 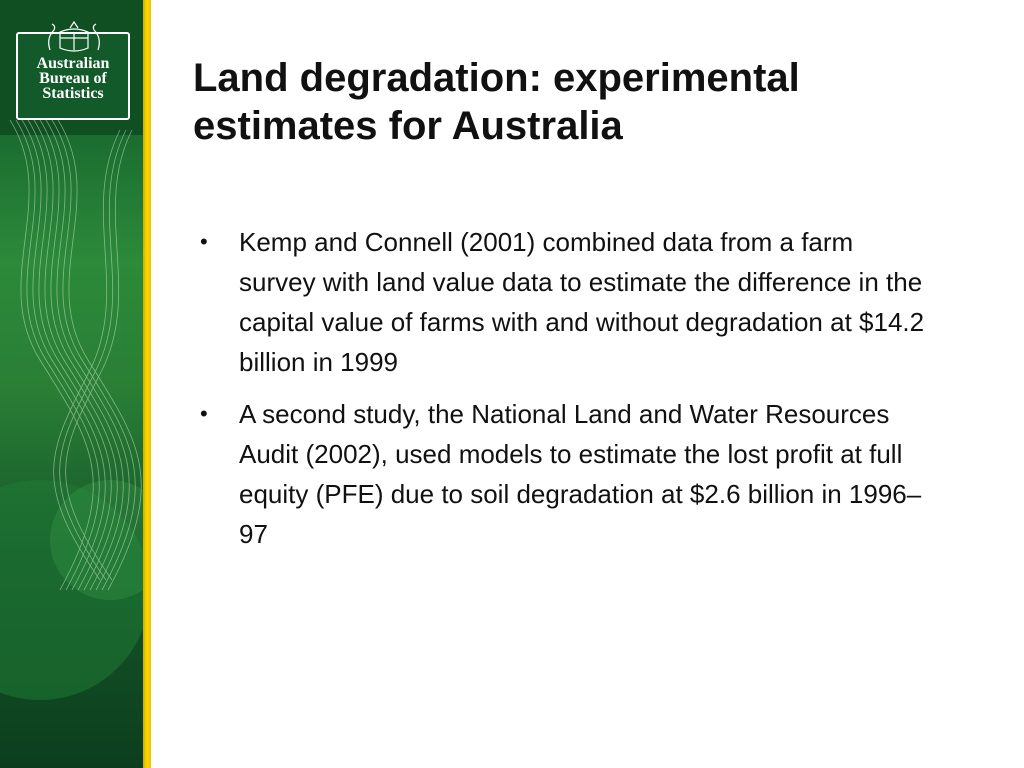 What do you see at coordinates (73, 93) in the screenshot?
I see `logo-text-line: Statistics` at bounding box center [73, 93].